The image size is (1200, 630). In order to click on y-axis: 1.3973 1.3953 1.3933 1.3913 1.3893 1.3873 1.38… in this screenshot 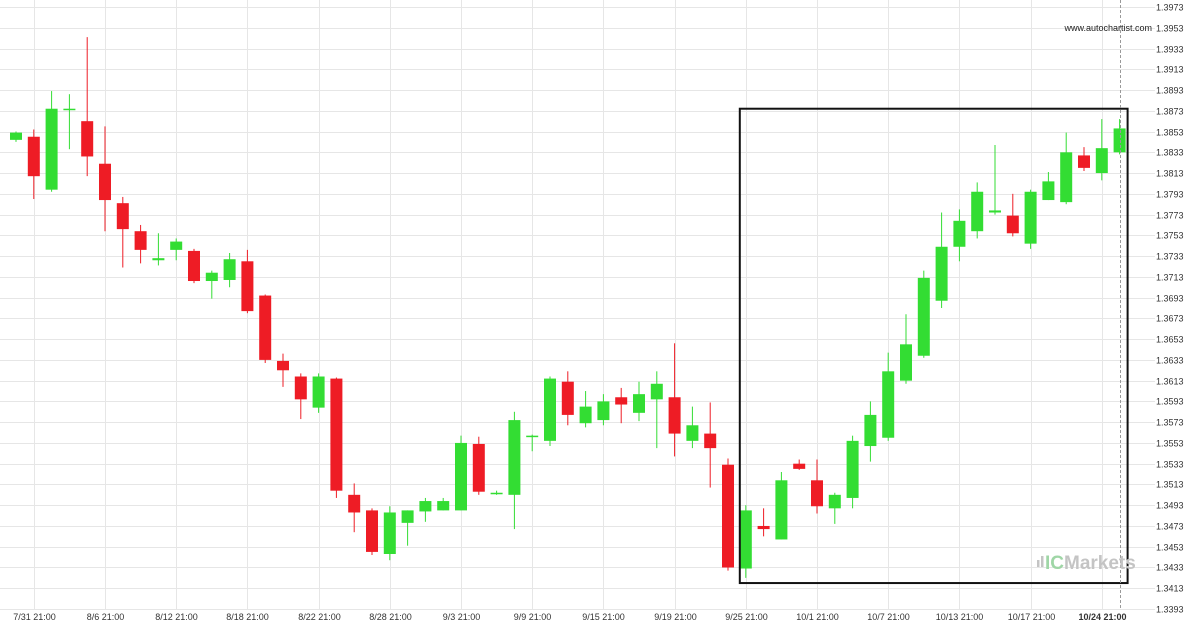, I will do `click(1170, 309)`.